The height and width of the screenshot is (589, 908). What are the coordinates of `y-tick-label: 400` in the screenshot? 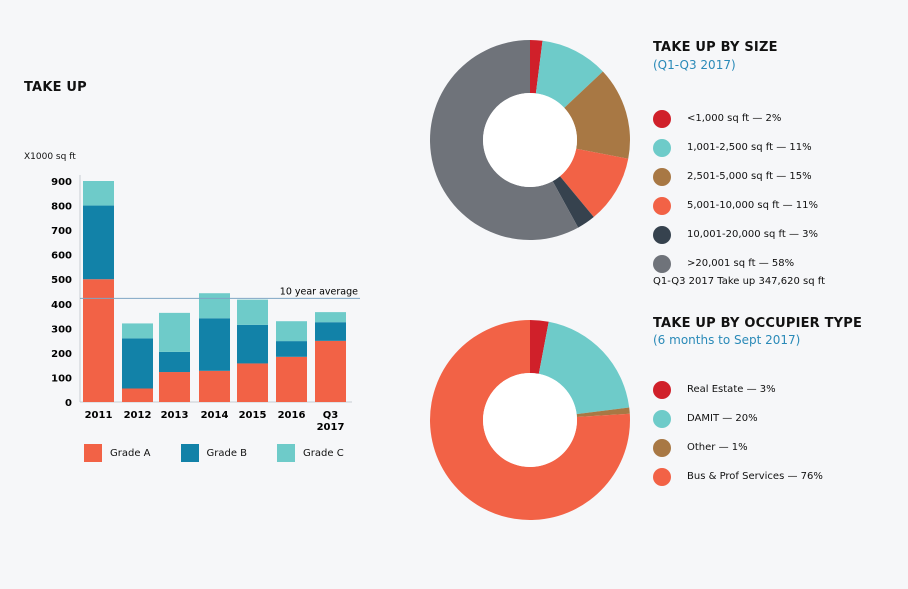 It's located at (61, 305).